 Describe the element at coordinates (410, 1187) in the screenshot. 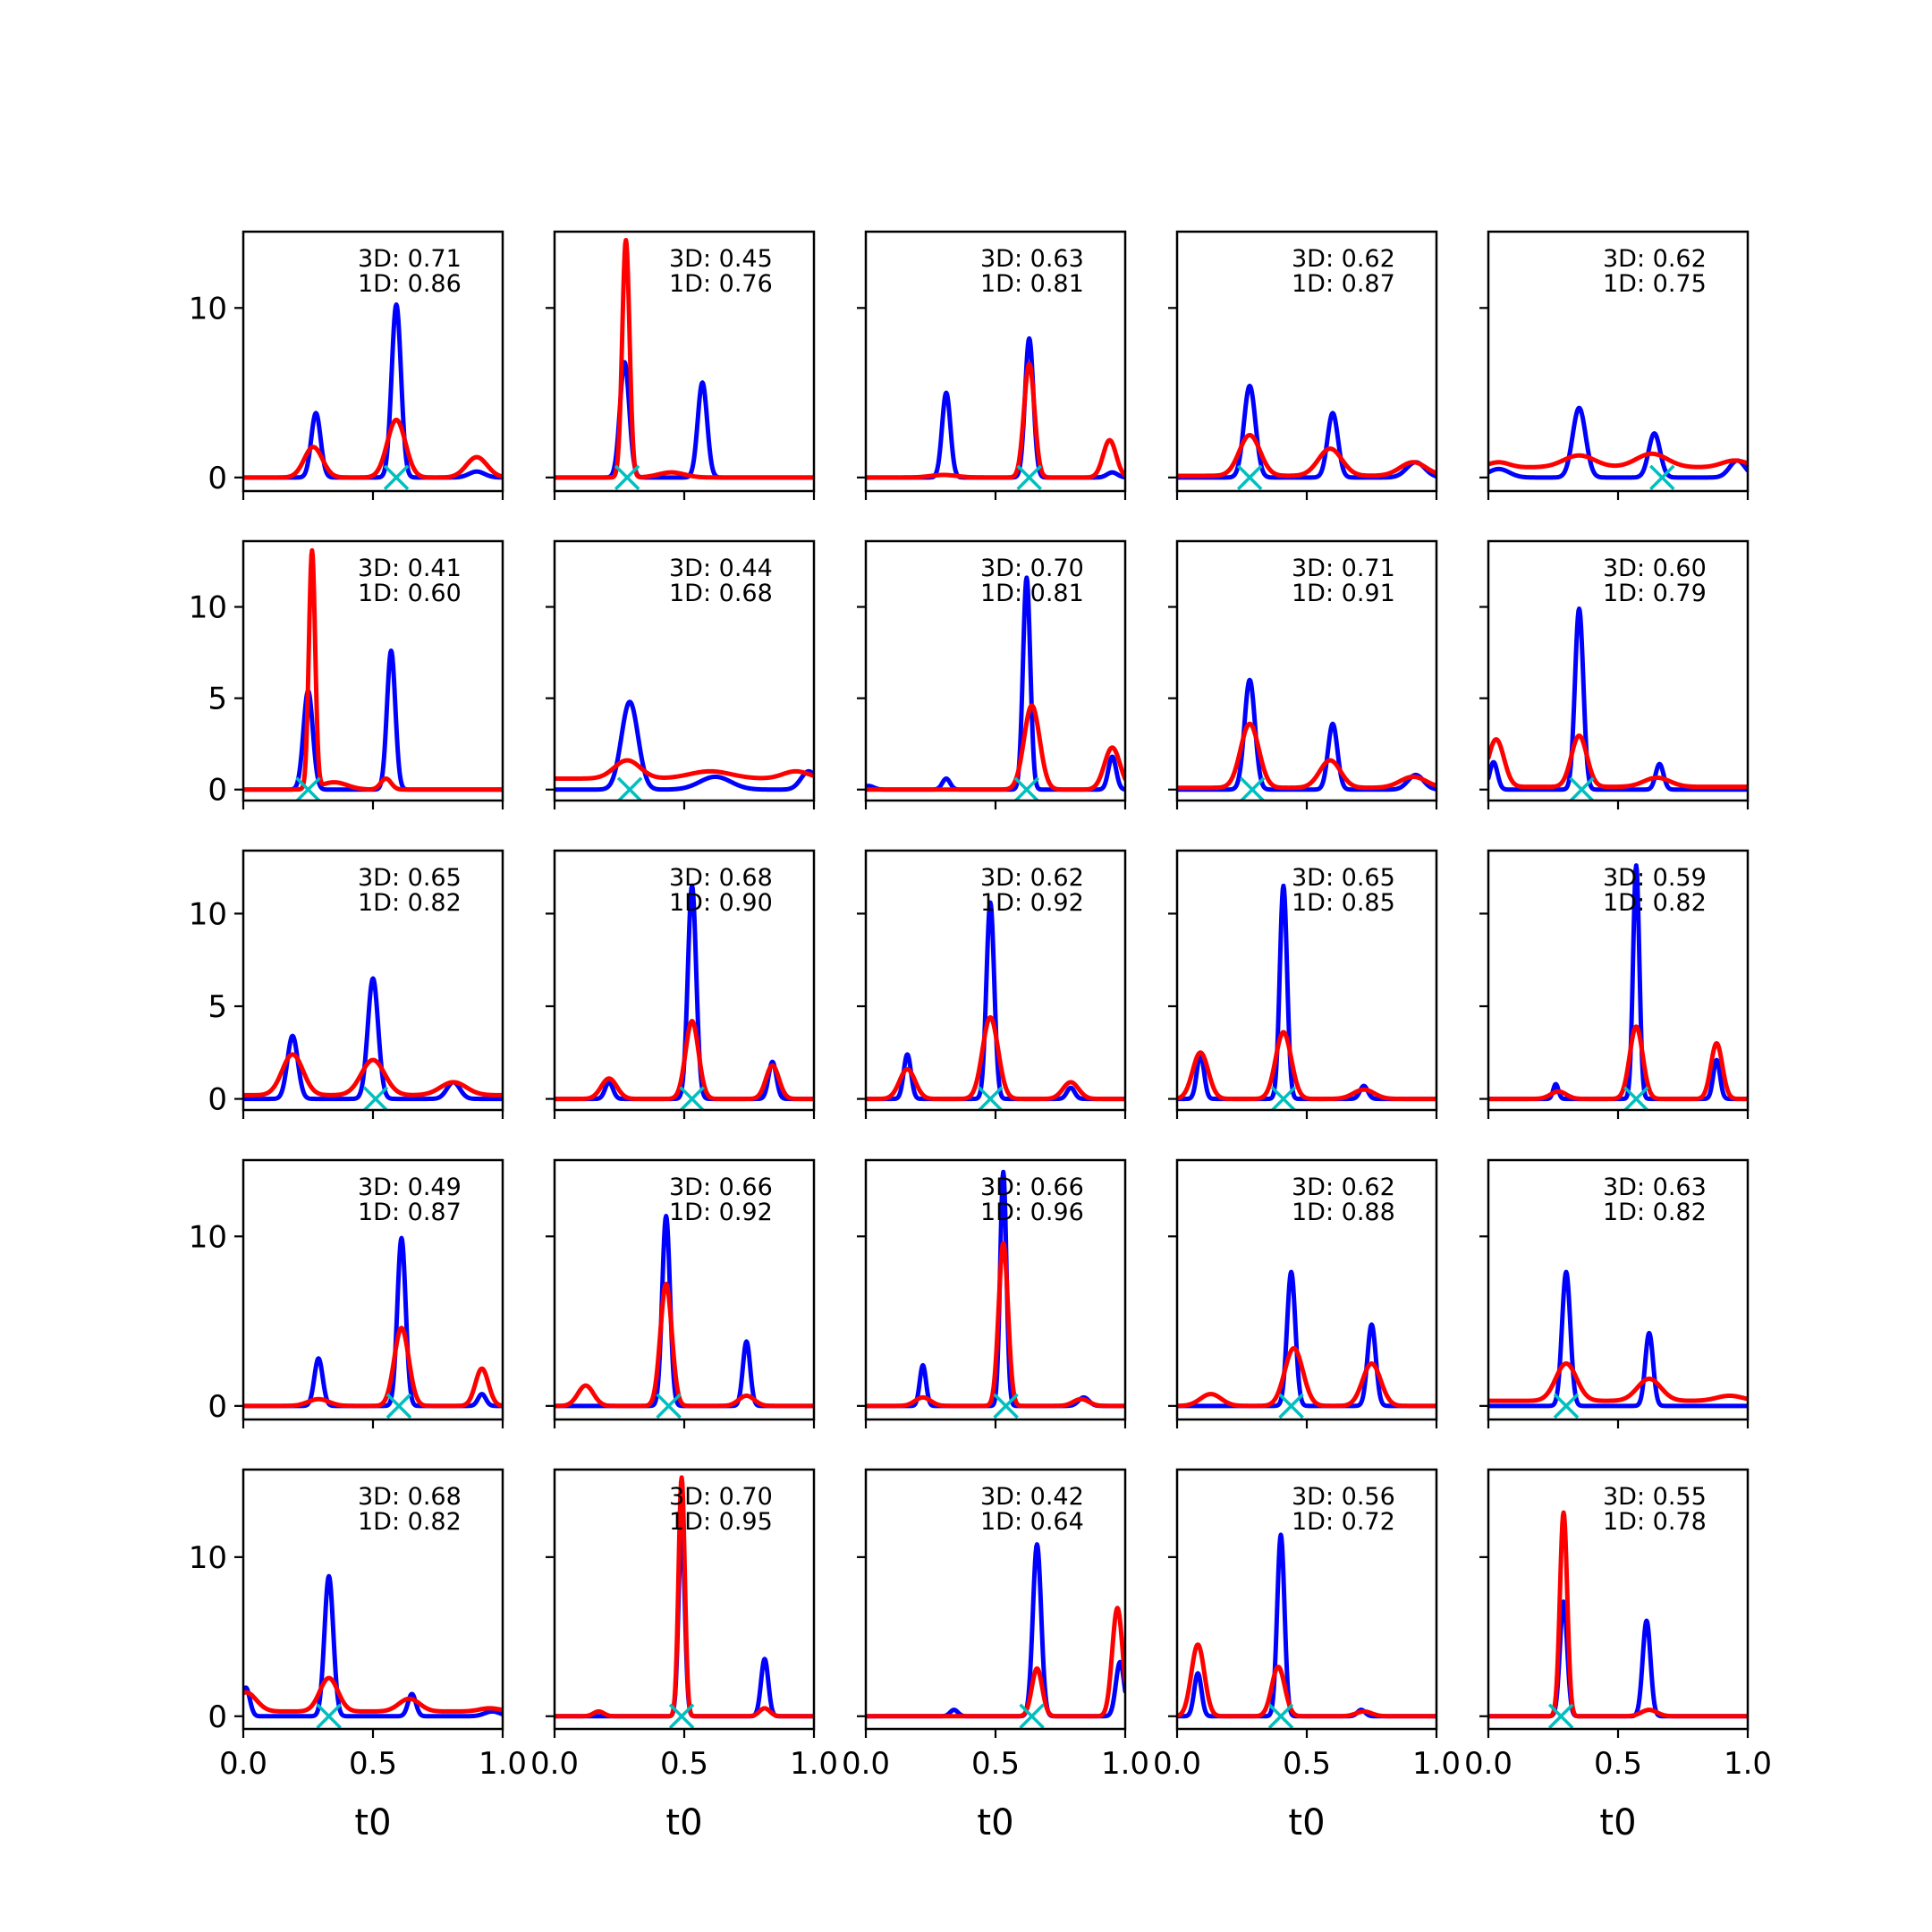

I see `annotation-3d-score: 3D: 0.49` at that location.